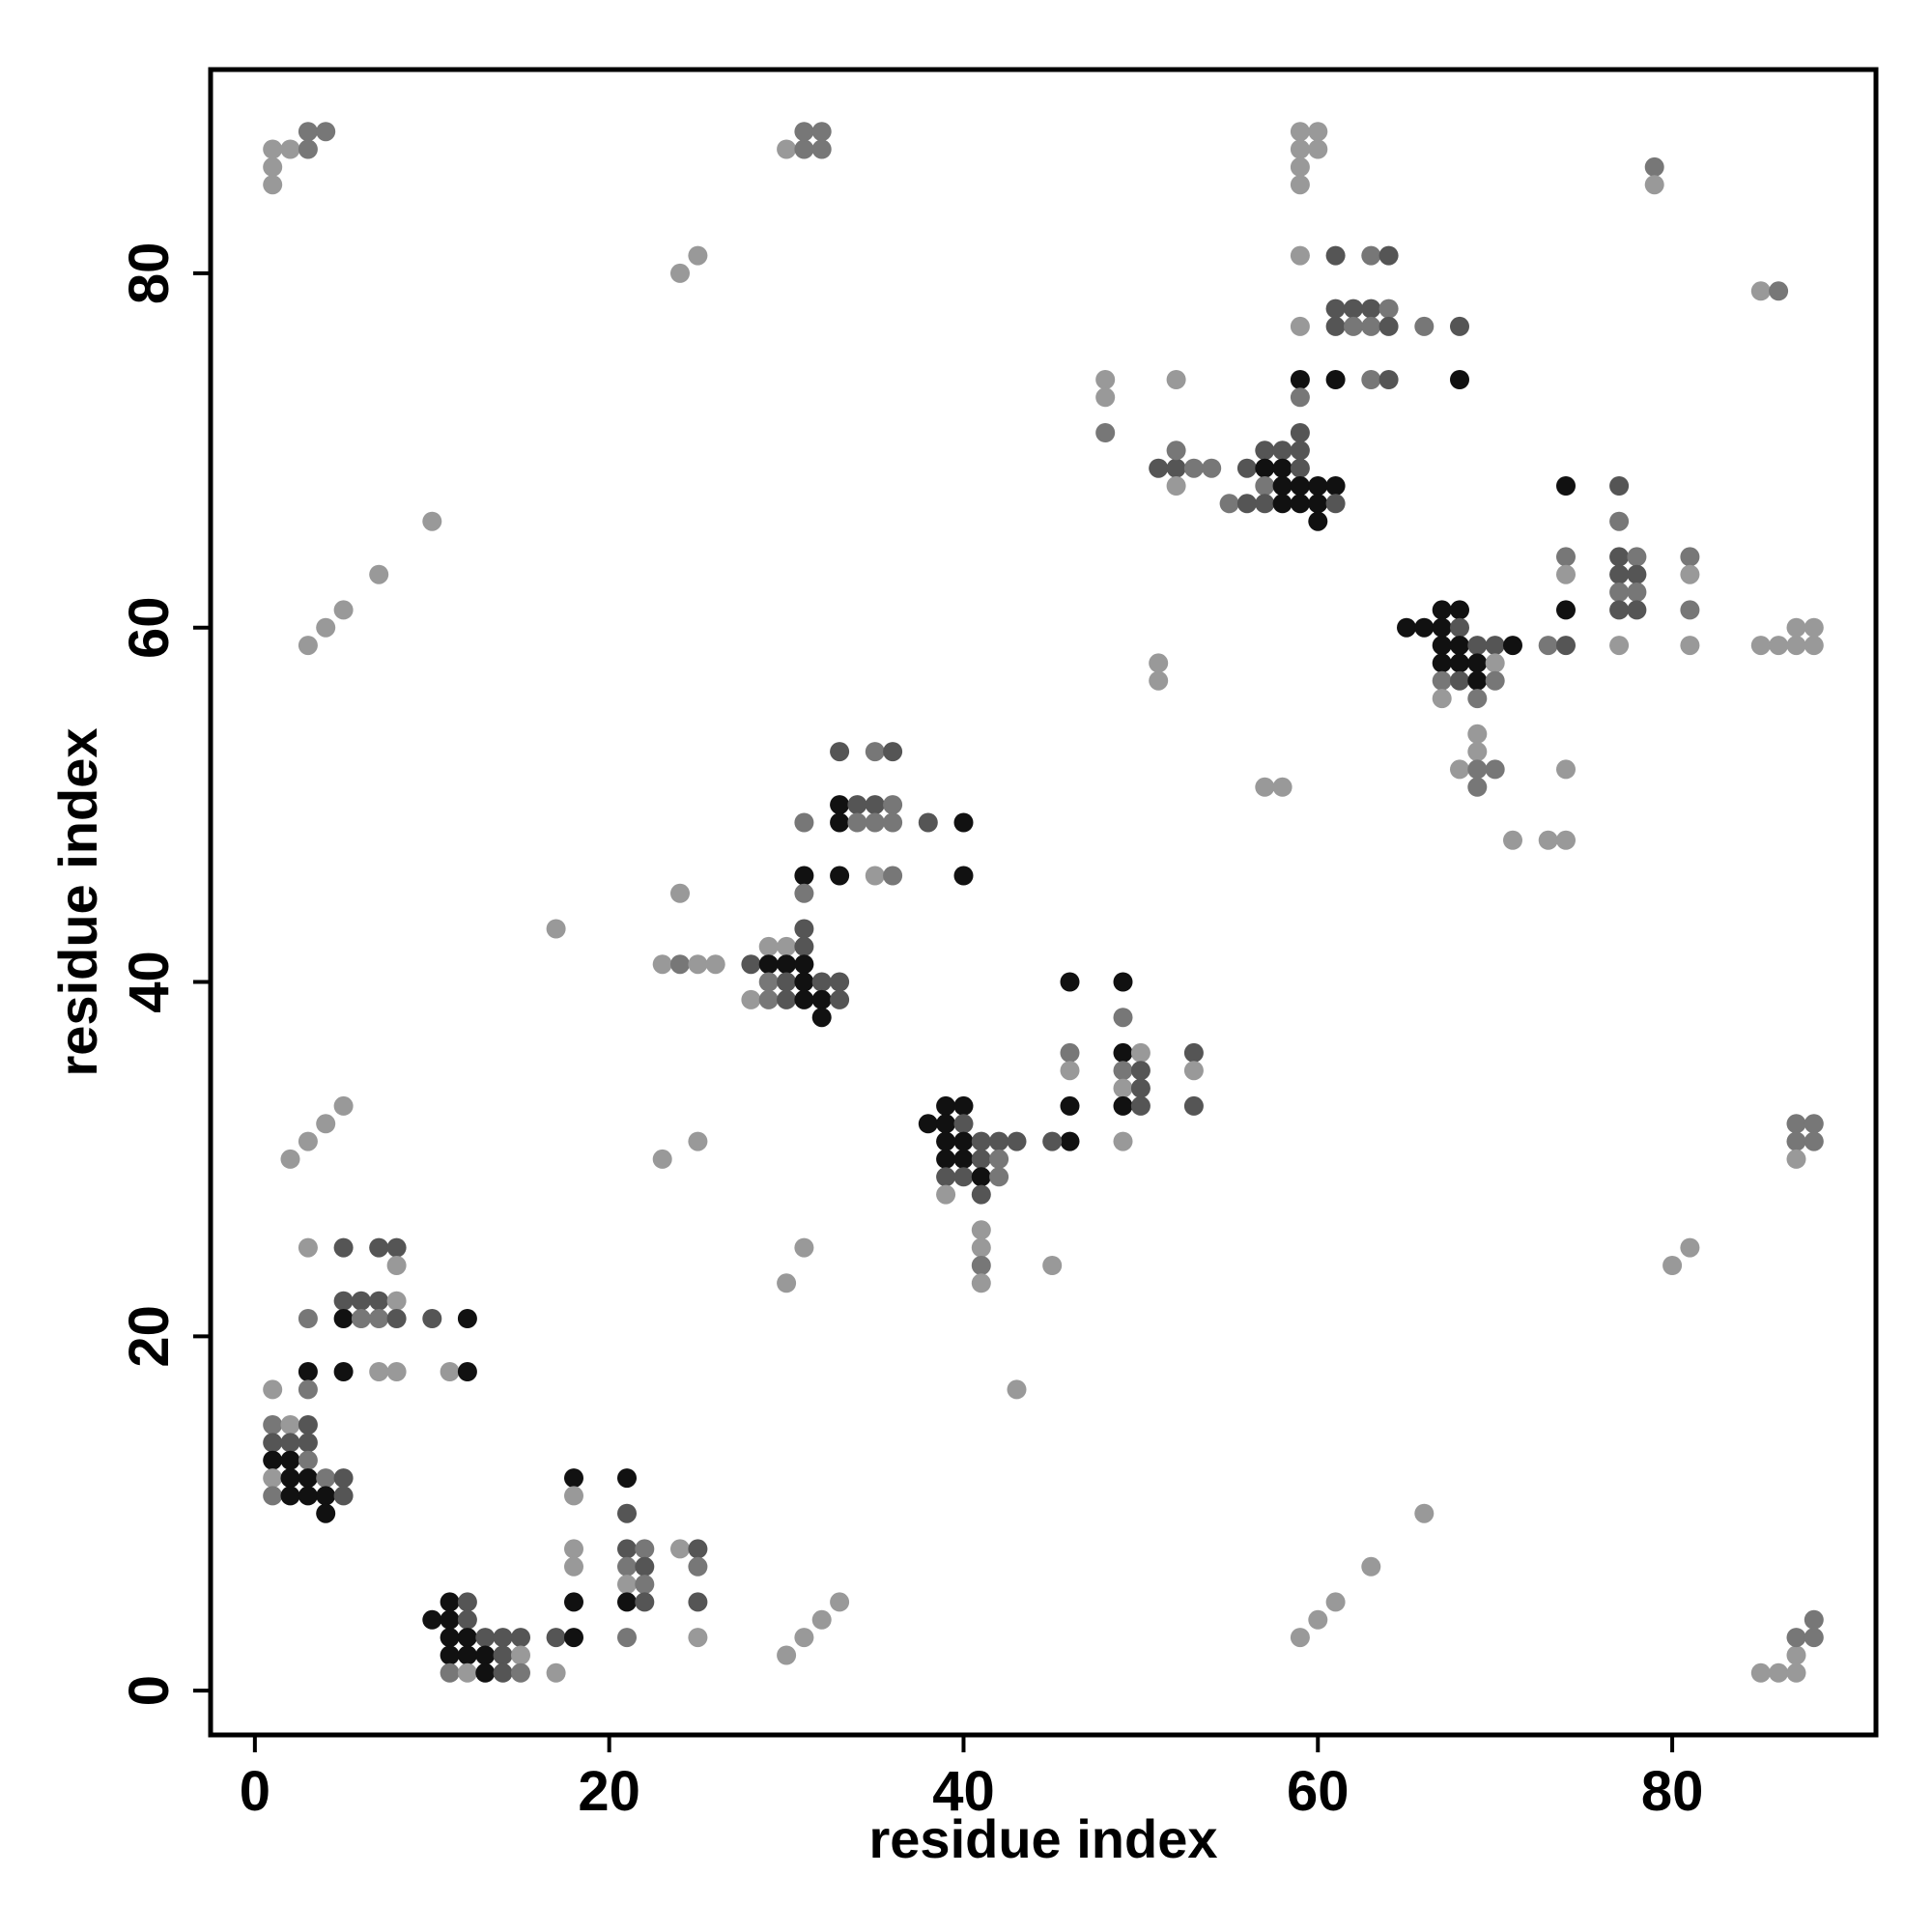  I want to click on y-tick-label: 20, so click(149, 1336).